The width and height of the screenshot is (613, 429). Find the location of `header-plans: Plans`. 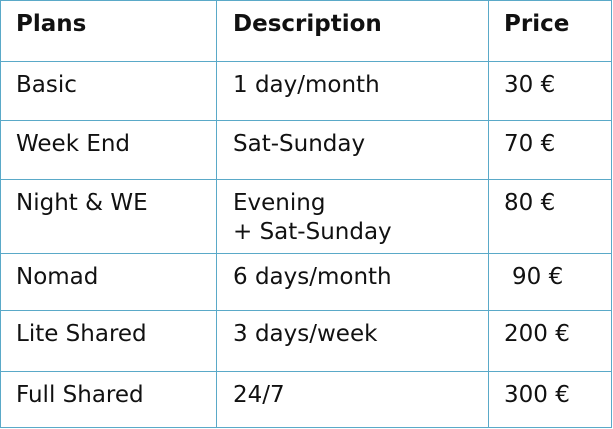

header-plans: Plans is located at coordinates (108, 31).